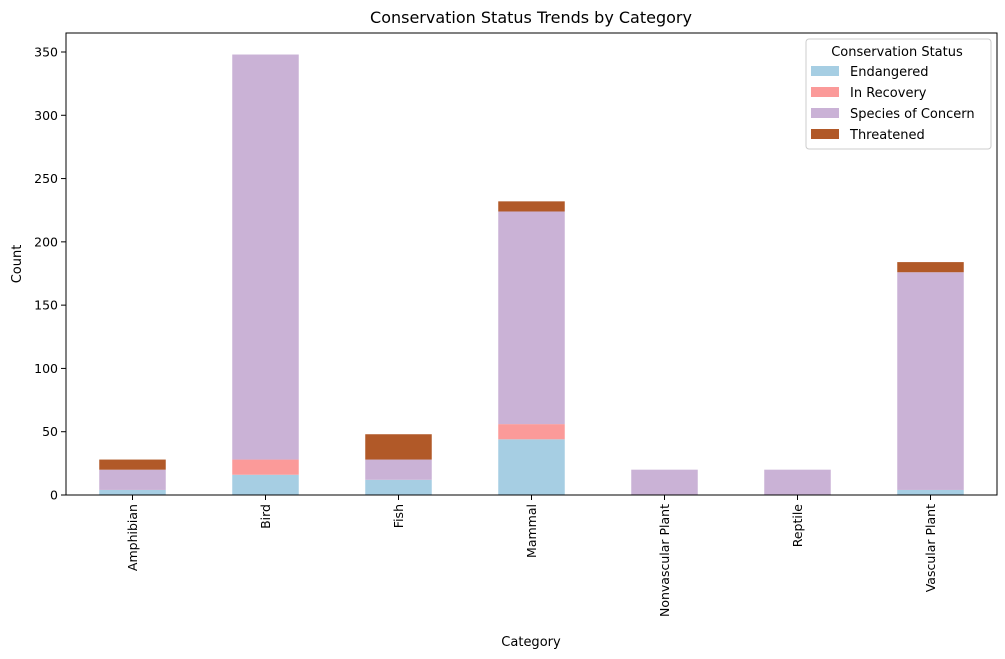 This screenshot has width=1005, height=659. I want to click on y-tick-label: 250, so click(46, 178).